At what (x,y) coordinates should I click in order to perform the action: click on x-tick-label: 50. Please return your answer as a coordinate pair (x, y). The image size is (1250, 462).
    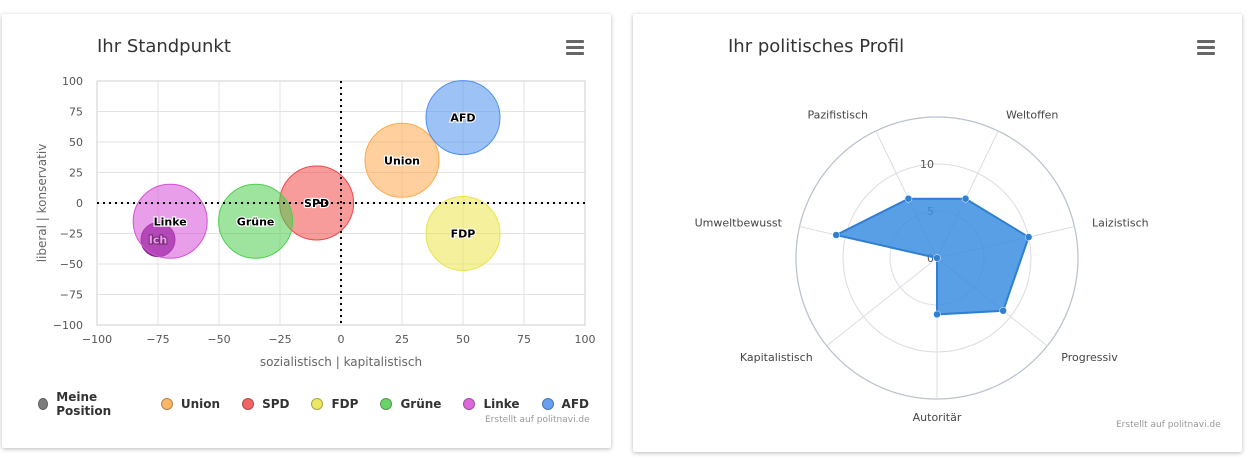
    Looking at the image, I should click on (463, 339).